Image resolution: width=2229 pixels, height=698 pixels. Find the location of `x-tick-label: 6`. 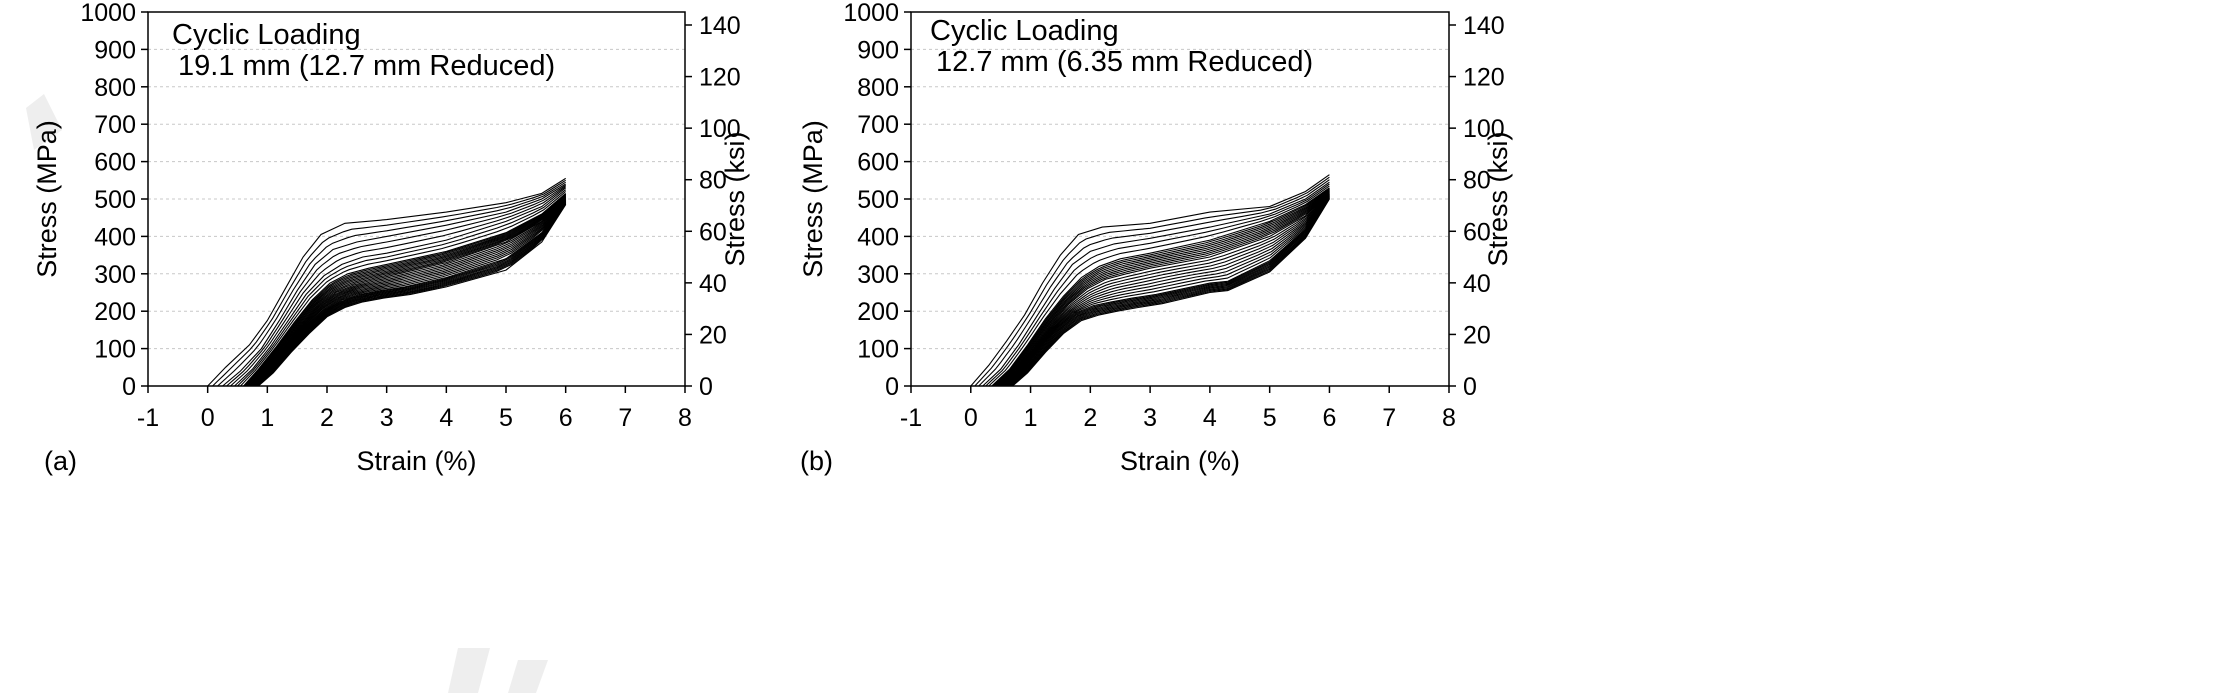

x-tick-label: 6 is located at coordinates (1329, 418).